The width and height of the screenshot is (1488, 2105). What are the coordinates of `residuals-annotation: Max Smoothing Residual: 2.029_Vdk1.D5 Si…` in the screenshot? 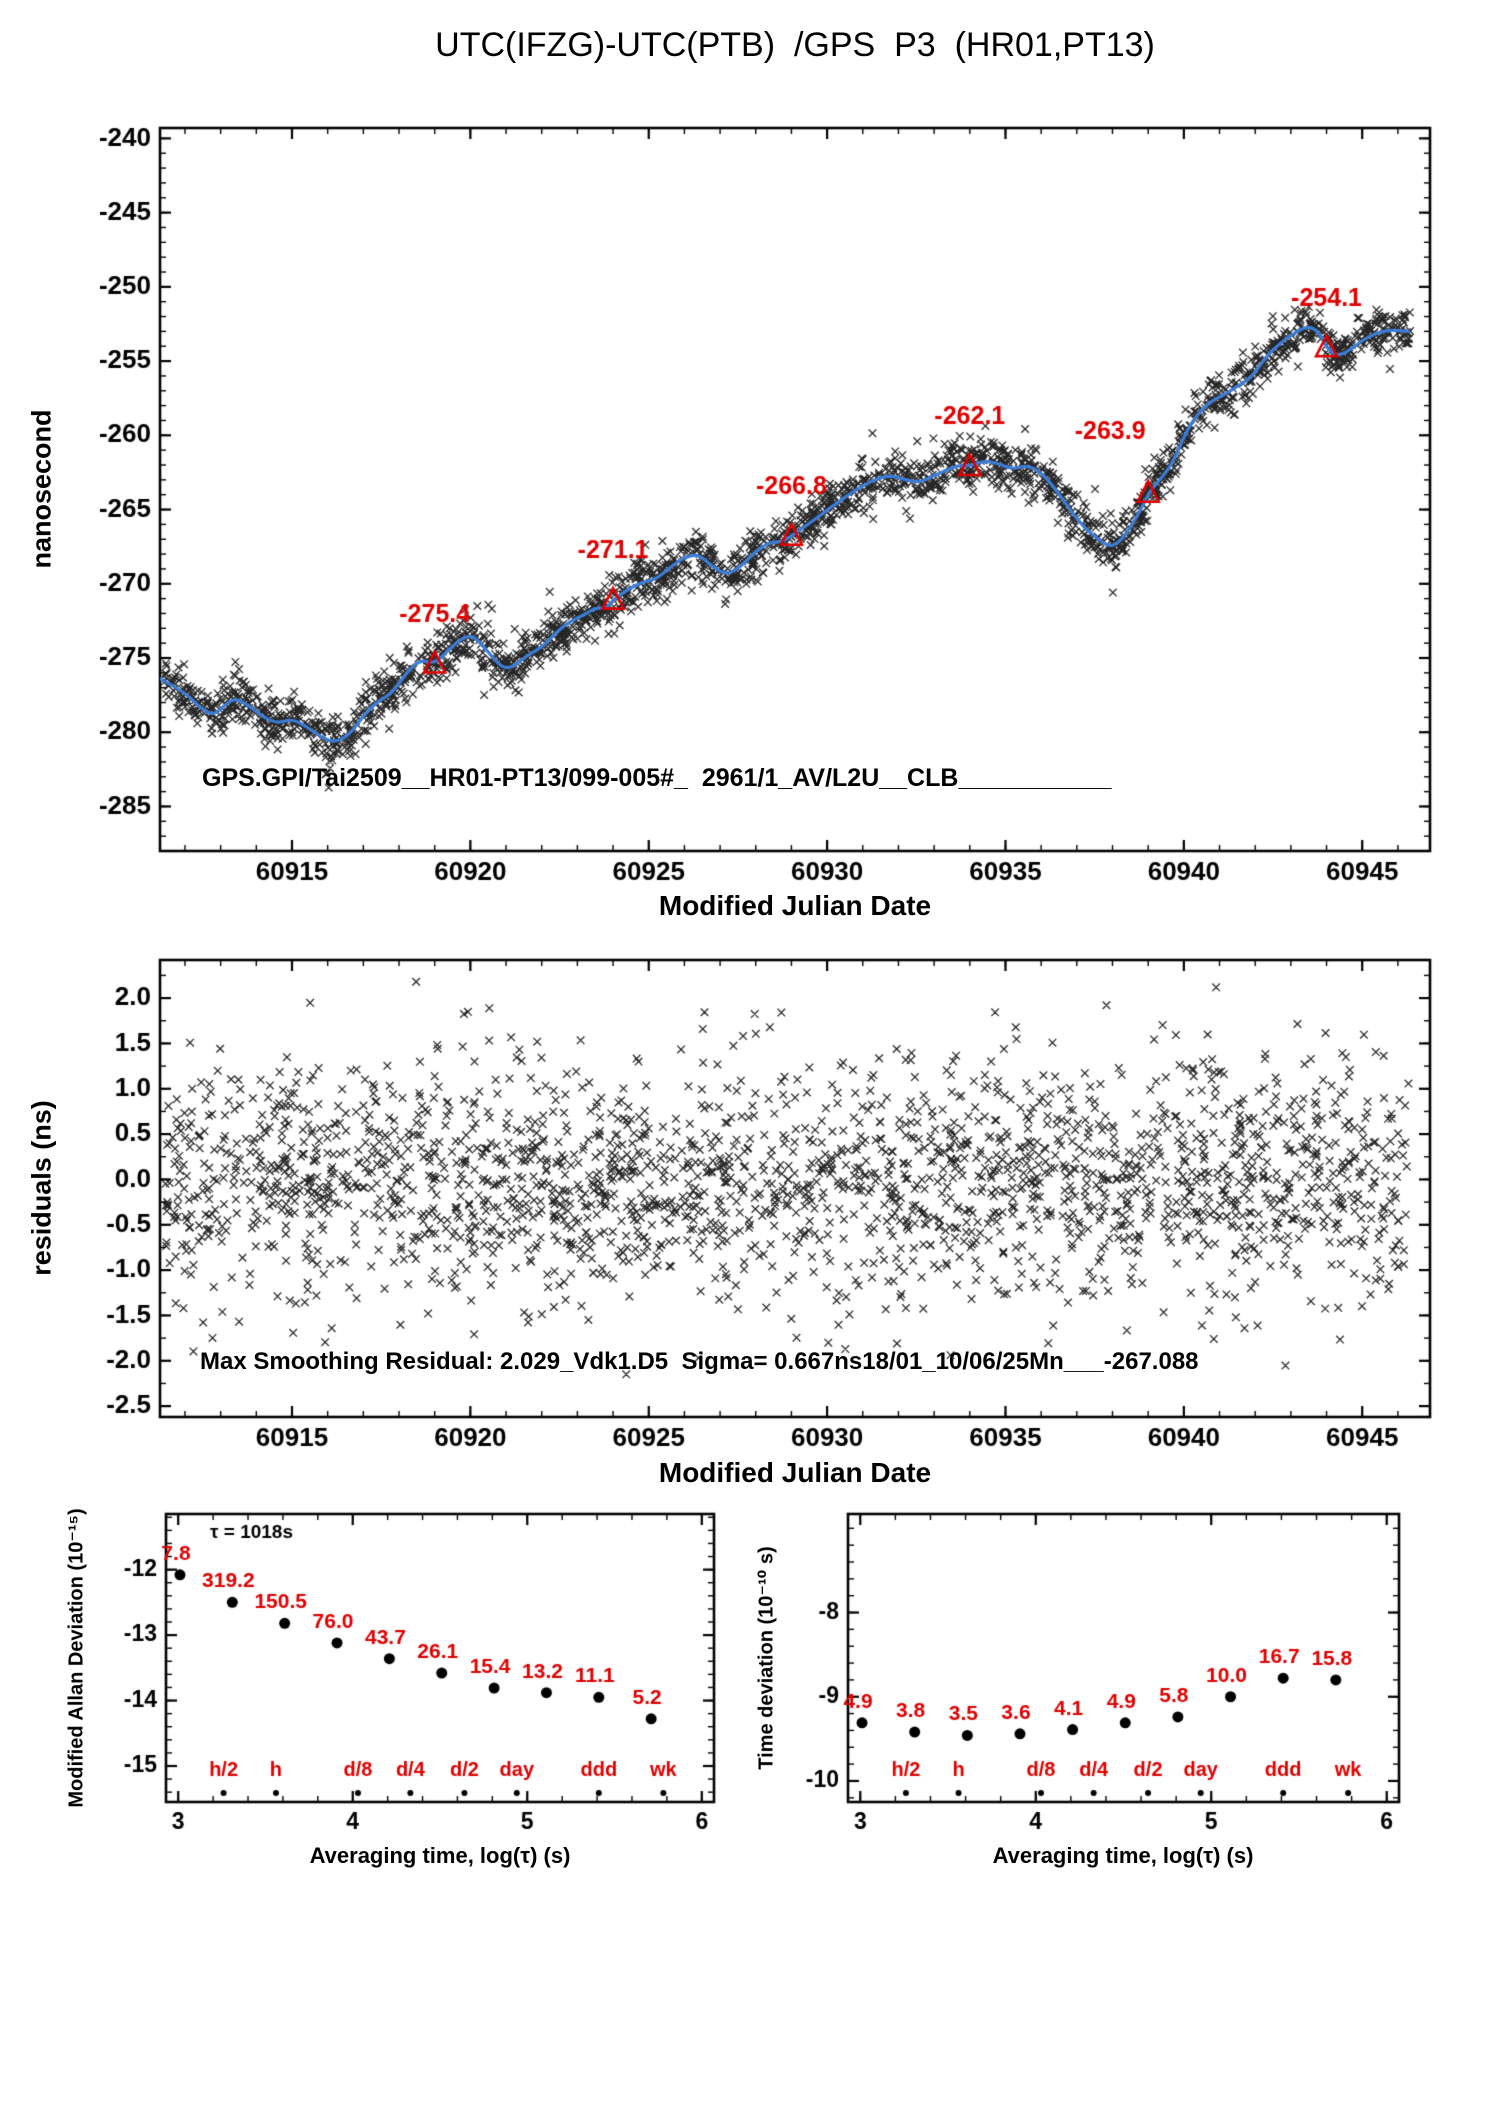 It's located at (699, 1361).